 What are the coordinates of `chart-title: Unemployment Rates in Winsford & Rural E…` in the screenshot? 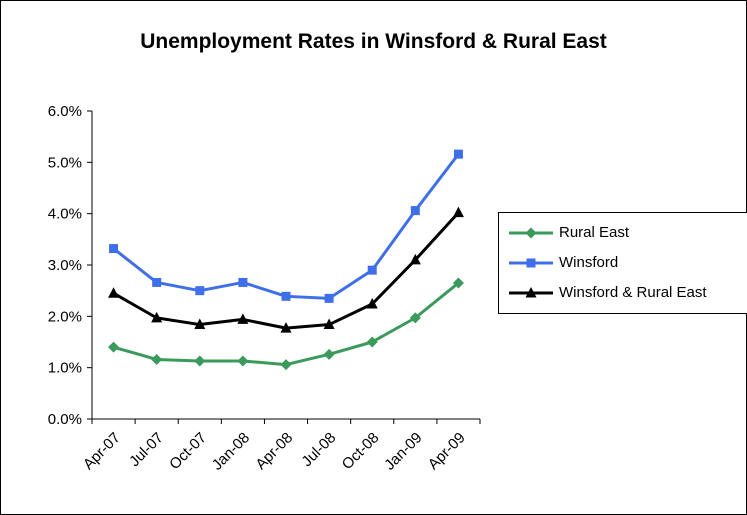 It's located at (373, 41).